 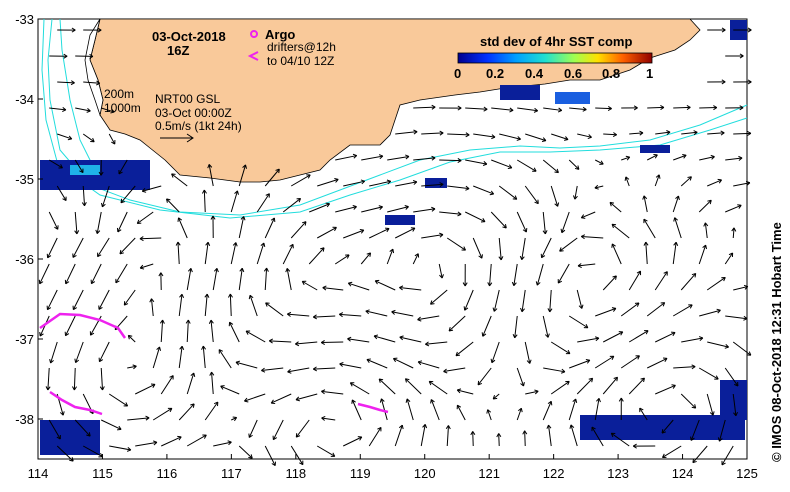 What do you see at coordinates (24, 99) in the screenshot?
I see `lat-tick-label: -34` at bounding box center [24, 99].